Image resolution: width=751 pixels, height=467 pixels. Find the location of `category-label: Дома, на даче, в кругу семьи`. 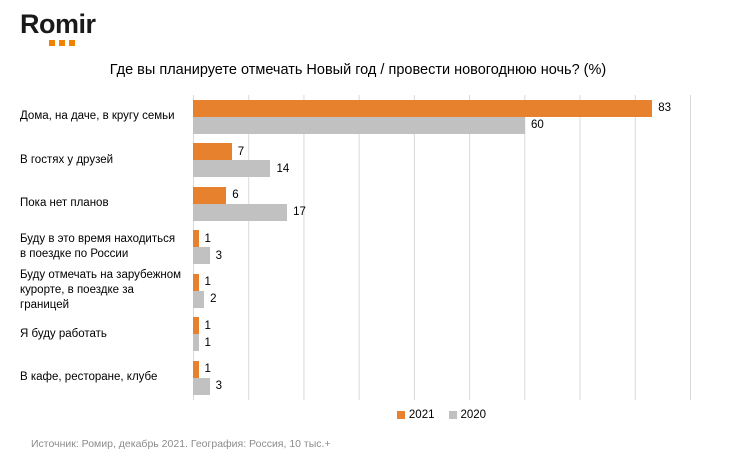

category-label: Дома, на даче, в кругу семьи is located at coordinates (97, 116).